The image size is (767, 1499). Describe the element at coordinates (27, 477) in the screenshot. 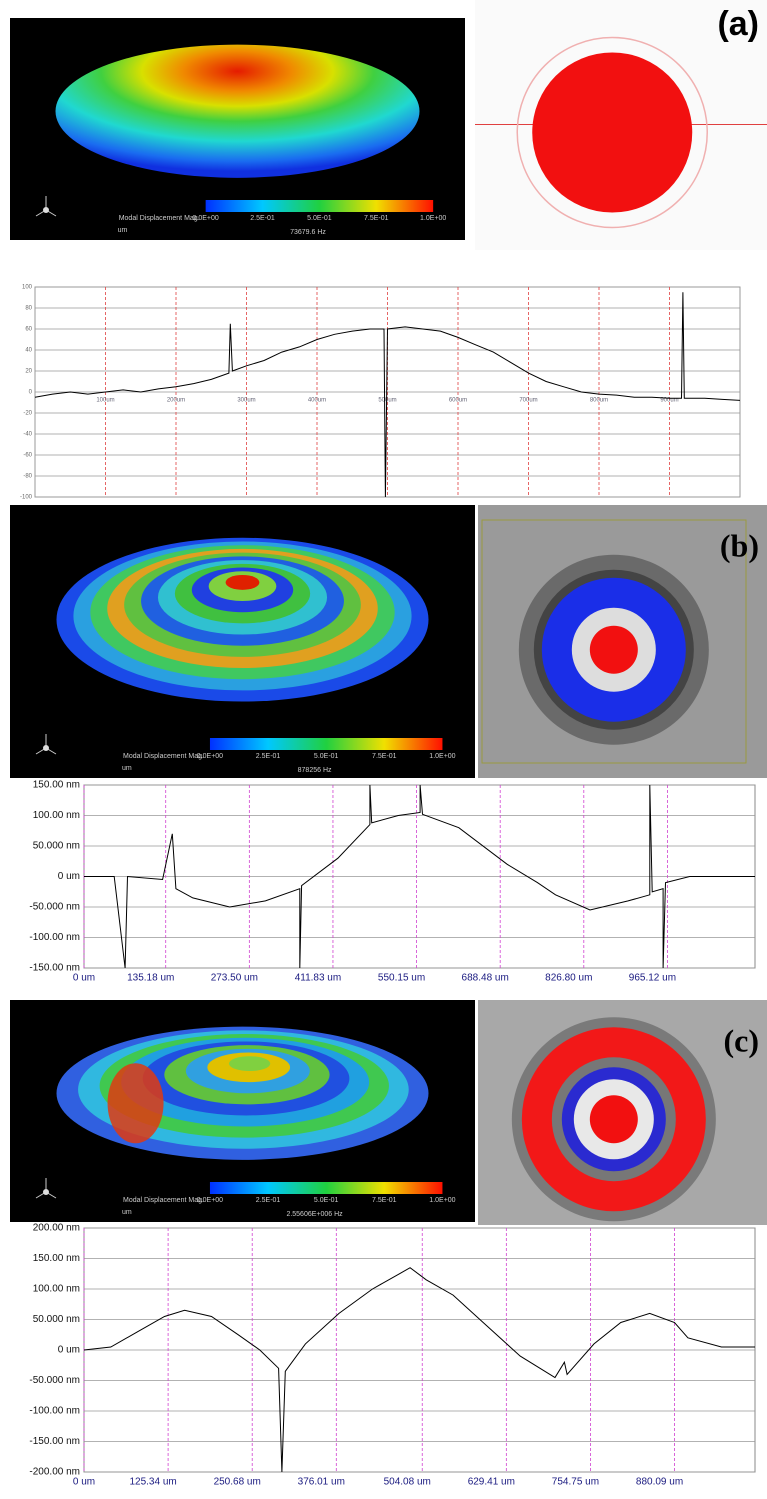

I see `y-tick-label: -80` at that location.